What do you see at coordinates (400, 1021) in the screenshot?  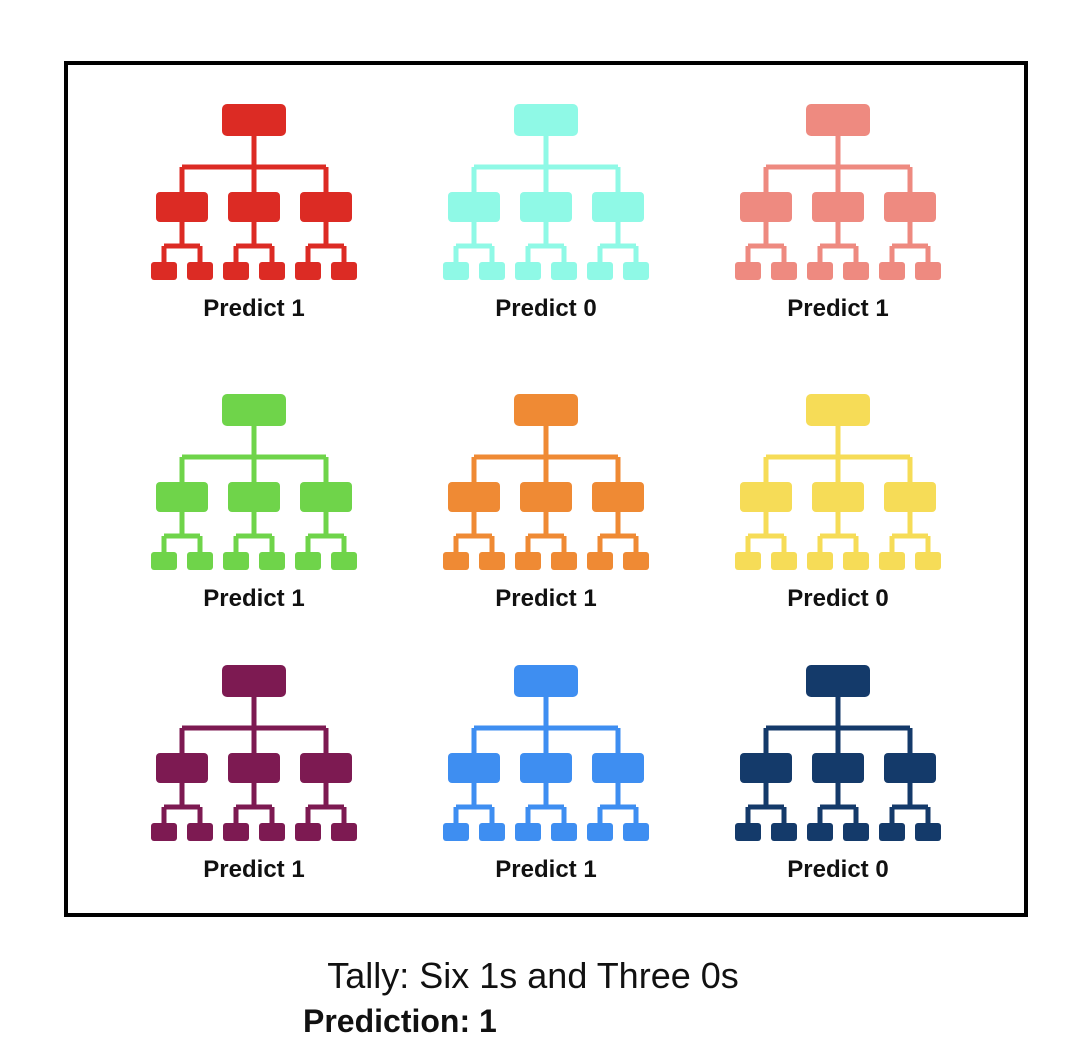 I see `prediction-text: Prediction: 1` at bounding box center [400, 1021].